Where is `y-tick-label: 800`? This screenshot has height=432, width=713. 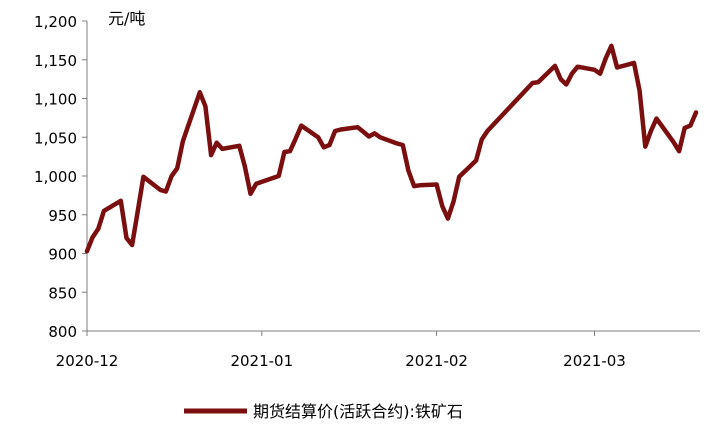 y-tick-label: 800 is located at coordinates (62, 332).